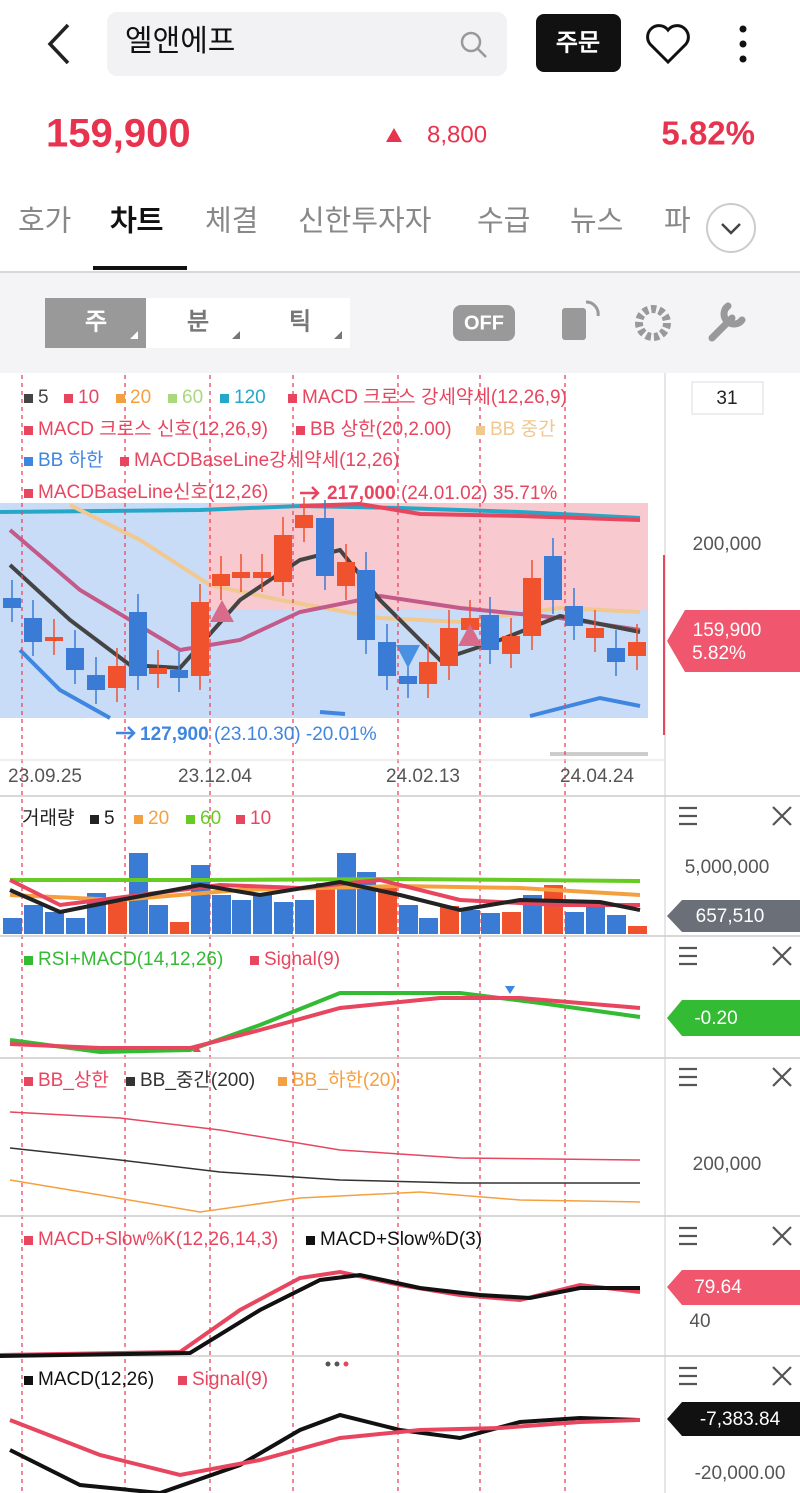  I want to click on tab: 수급, so click(503, 222).